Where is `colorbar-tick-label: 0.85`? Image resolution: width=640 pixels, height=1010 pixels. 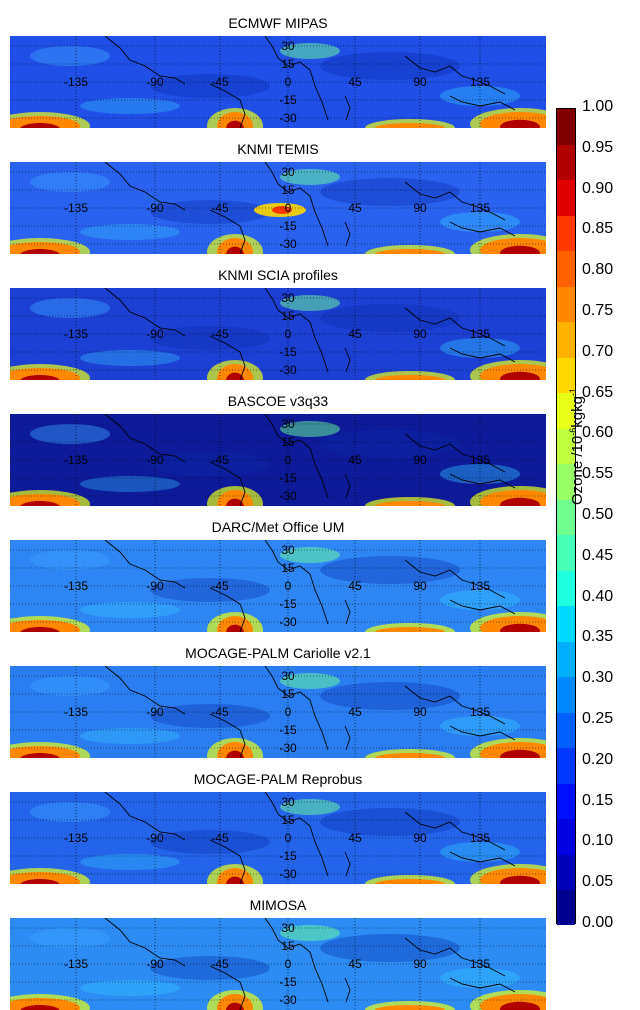
colorbar-tick-label: 0.85 is located at coordinates (598, 229).